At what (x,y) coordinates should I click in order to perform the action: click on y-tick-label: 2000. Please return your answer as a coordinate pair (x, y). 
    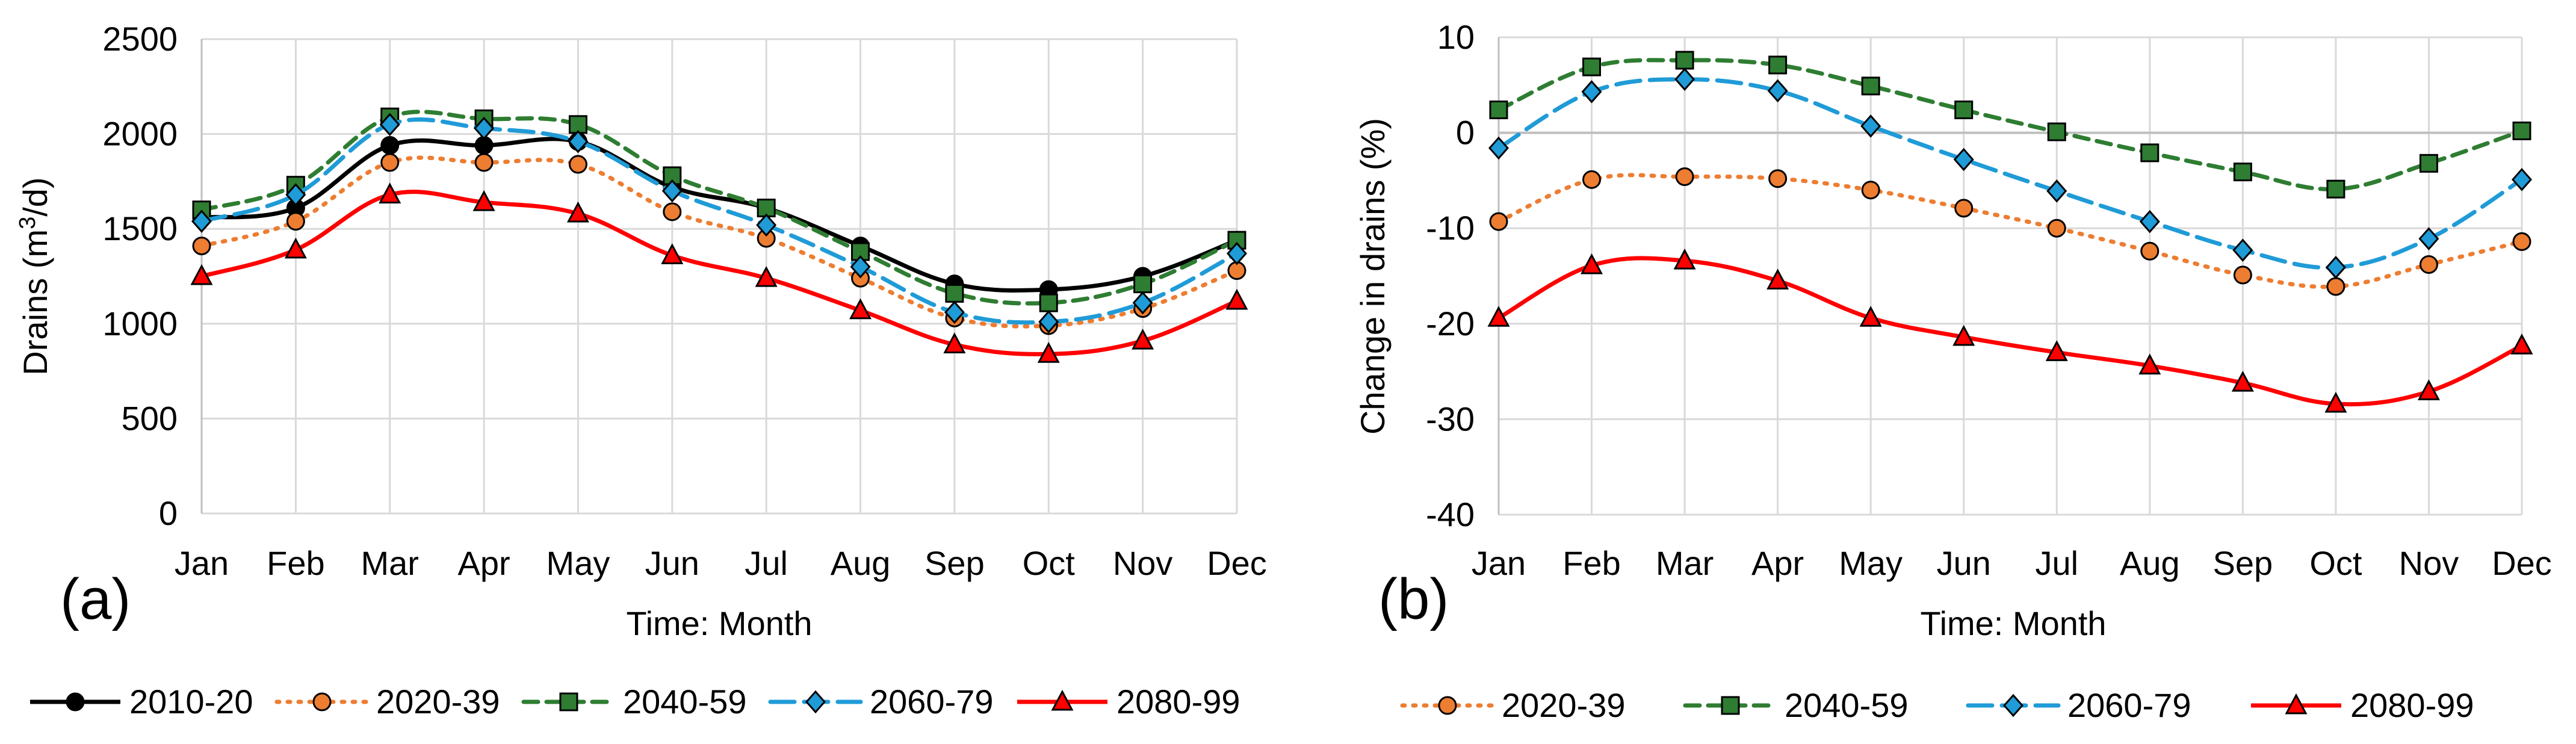
    Looking at the image, I should click on (140, 134).